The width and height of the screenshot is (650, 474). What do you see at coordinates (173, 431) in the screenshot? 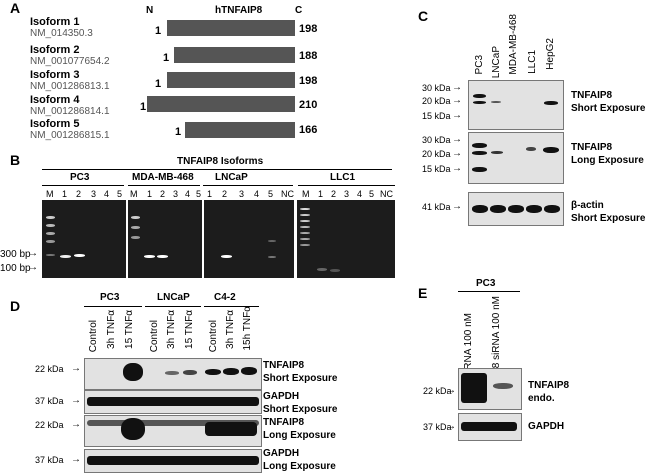
I see `d-blot-tnfaip8-long` at bounding box center [173, 431].